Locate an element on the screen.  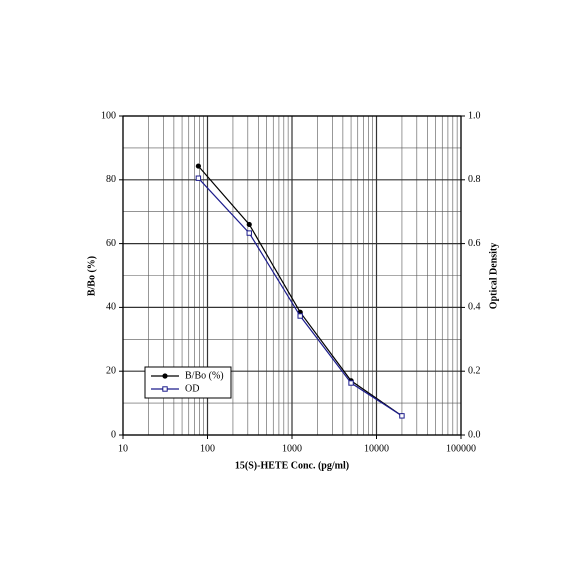
y2-tick-label: 0.4 is located at coordinates (474, 307).